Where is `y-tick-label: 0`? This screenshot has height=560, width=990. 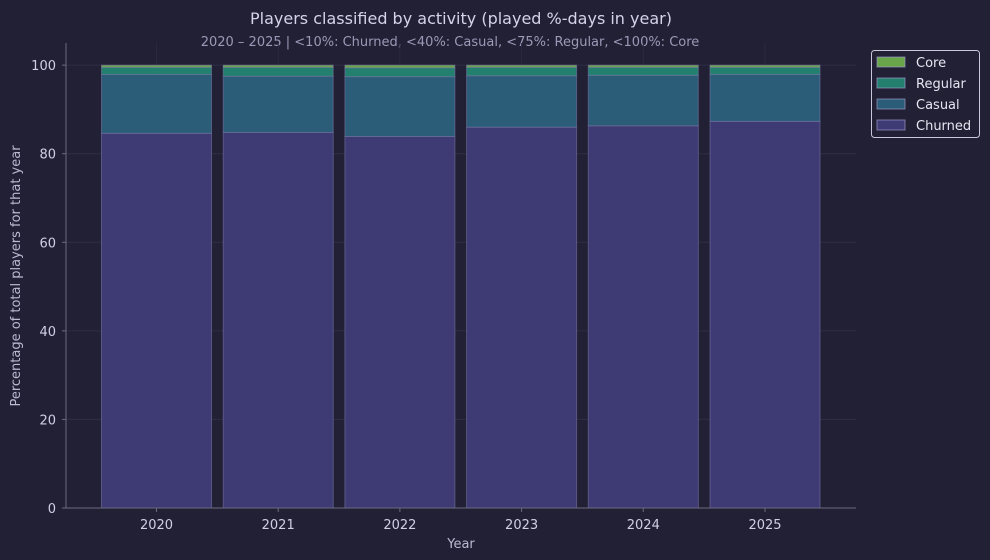 y-tick-label: 0 is located at coordinates (52, 509).